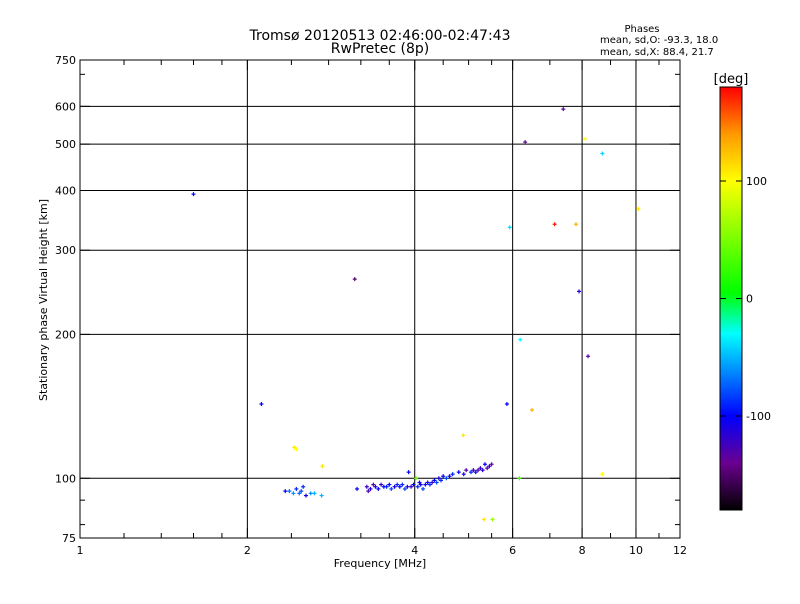 This screenshot has width=800, height=604. What do you see at coordinates (758, 416) in the screenshot?
I see `colorbar-tick-label: -100` at bounding box center [758, 416].